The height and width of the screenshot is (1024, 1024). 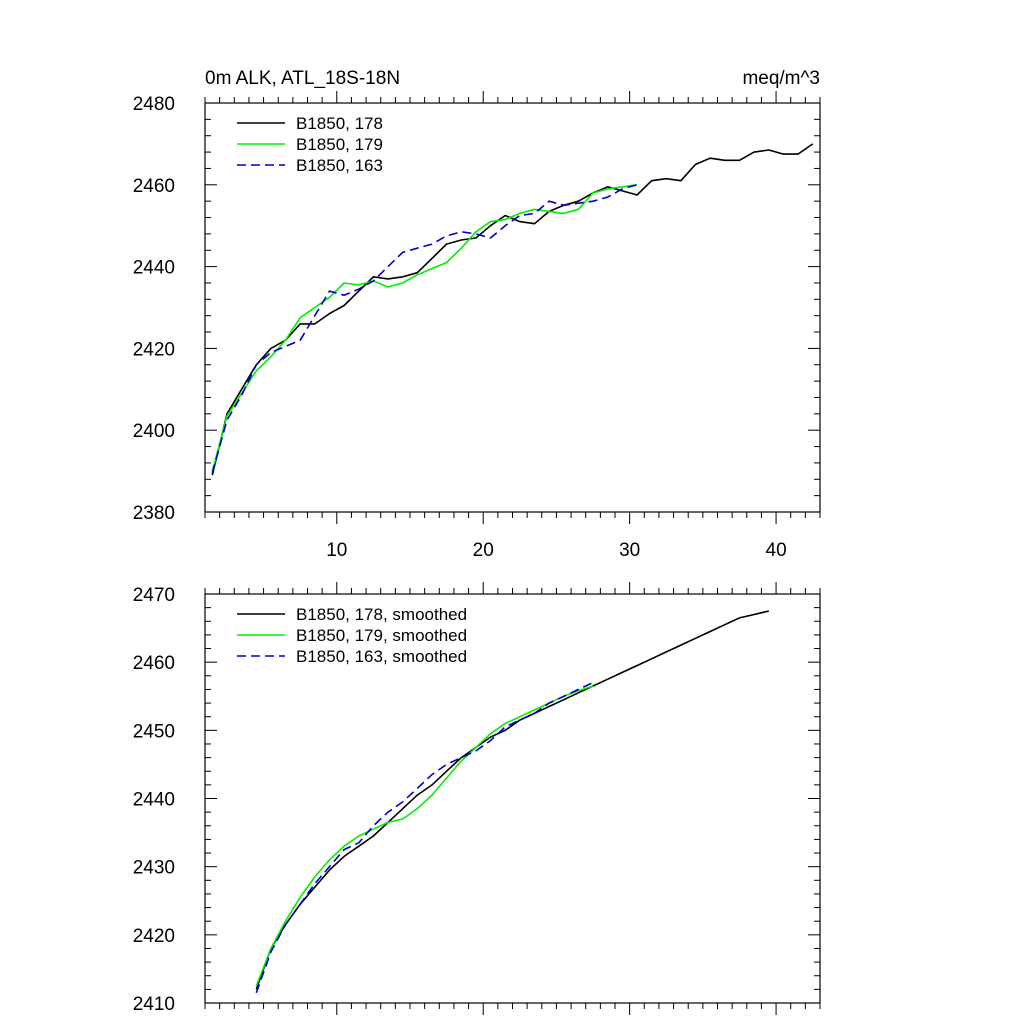 What do you see at coordinates (154, 1004) in the screenshot?
I see `y-tick-label: 2410` at bounding box center [154, 1004].